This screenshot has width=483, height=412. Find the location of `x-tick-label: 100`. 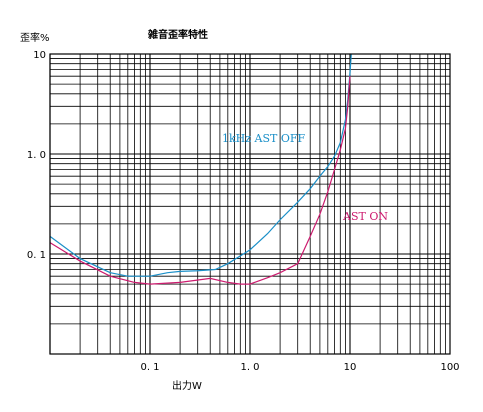

x-tick-label: 100 is located at coordinates (449, 367).